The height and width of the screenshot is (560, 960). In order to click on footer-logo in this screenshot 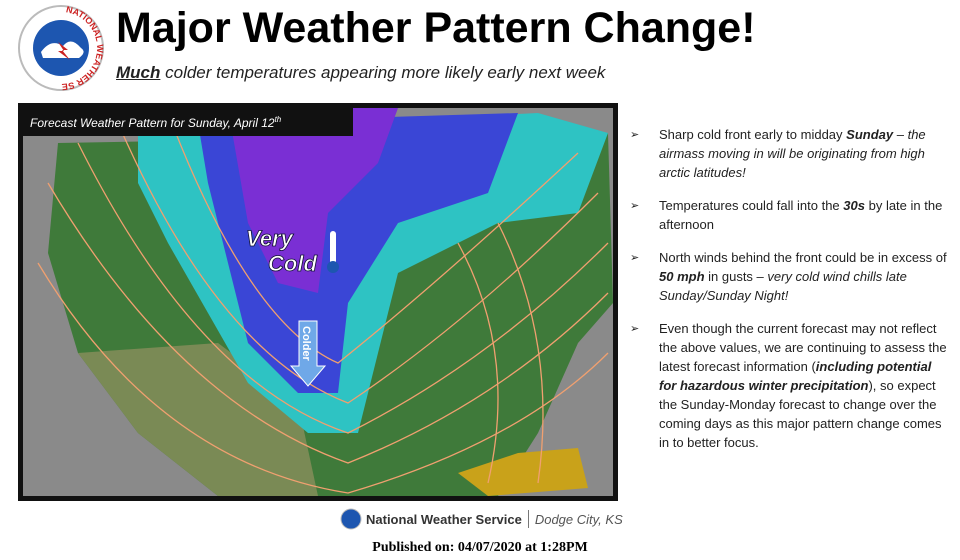, I will do `click(351, 519)`.